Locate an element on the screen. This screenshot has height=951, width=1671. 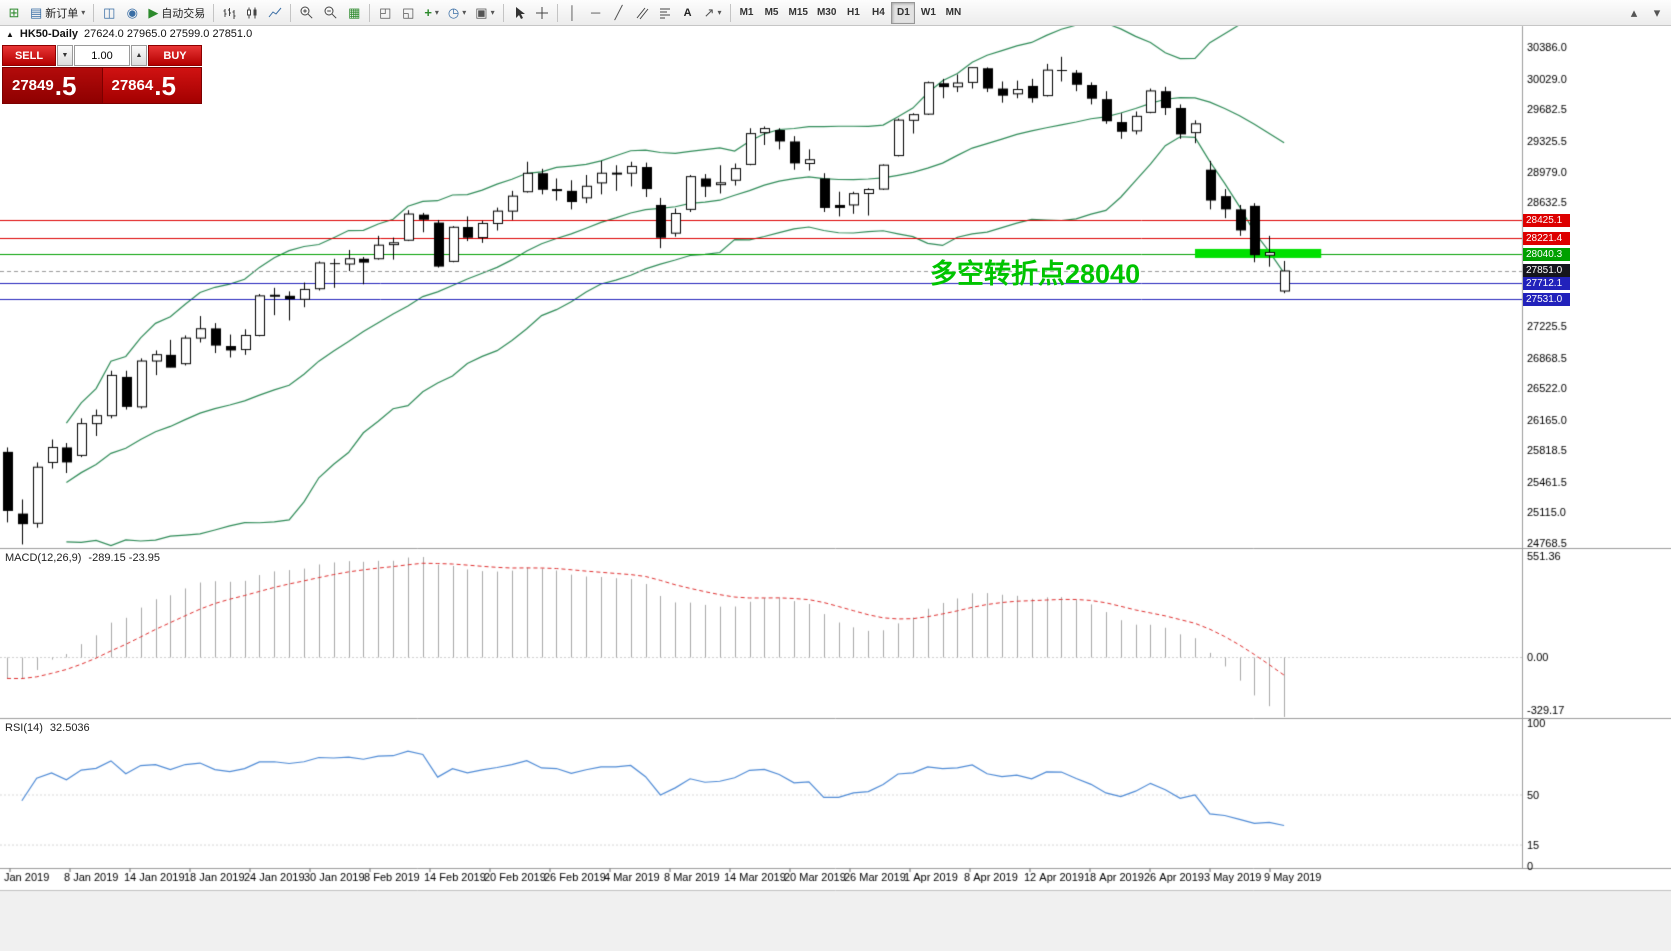
toolbar-extra-up-button: ▴ is located at coordinates (1634, 13).